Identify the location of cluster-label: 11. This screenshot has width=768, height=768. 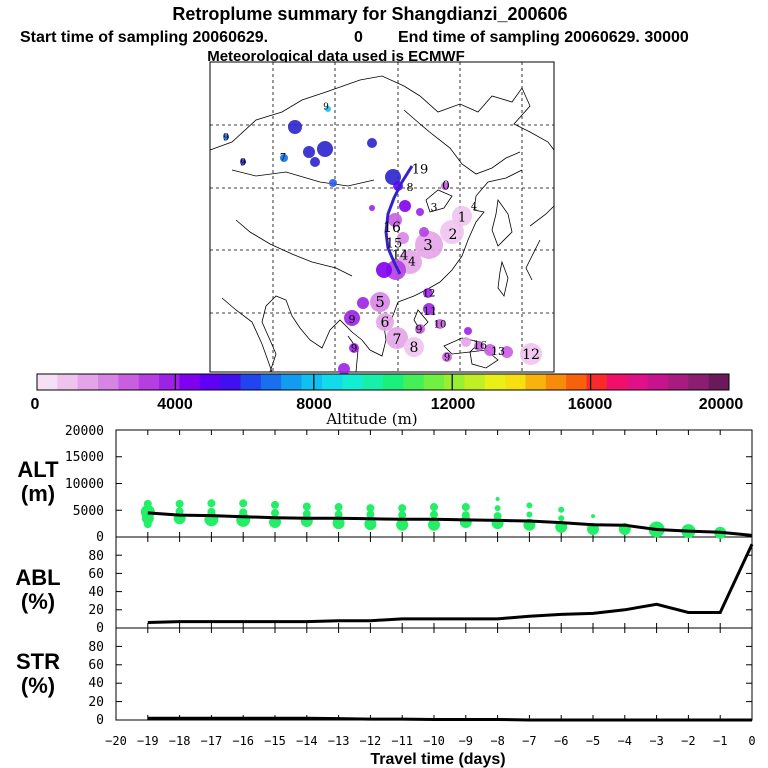
(430, 311).